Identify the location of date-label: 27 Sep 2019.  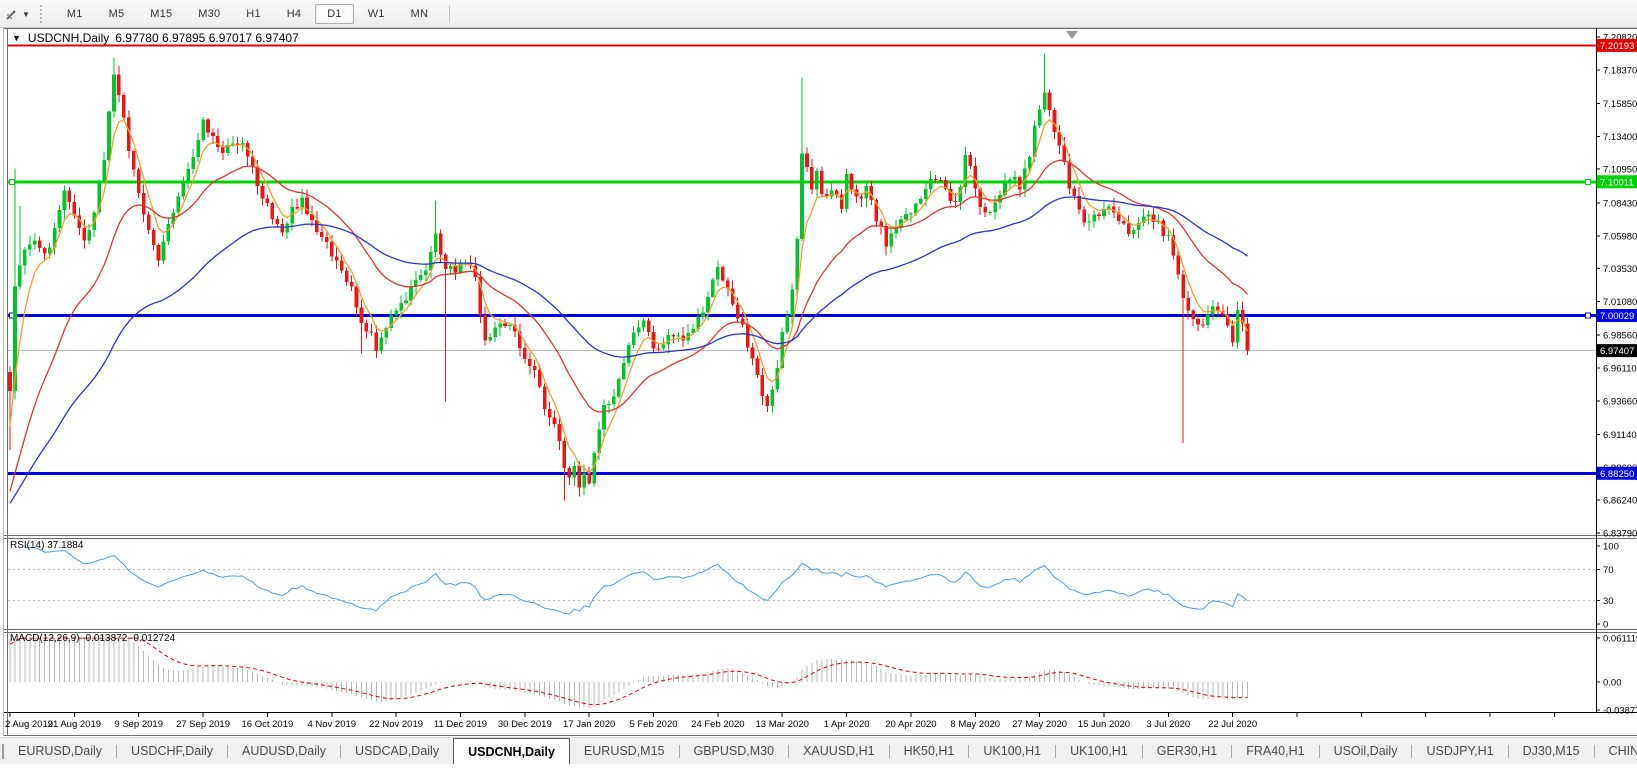
(203, 724).